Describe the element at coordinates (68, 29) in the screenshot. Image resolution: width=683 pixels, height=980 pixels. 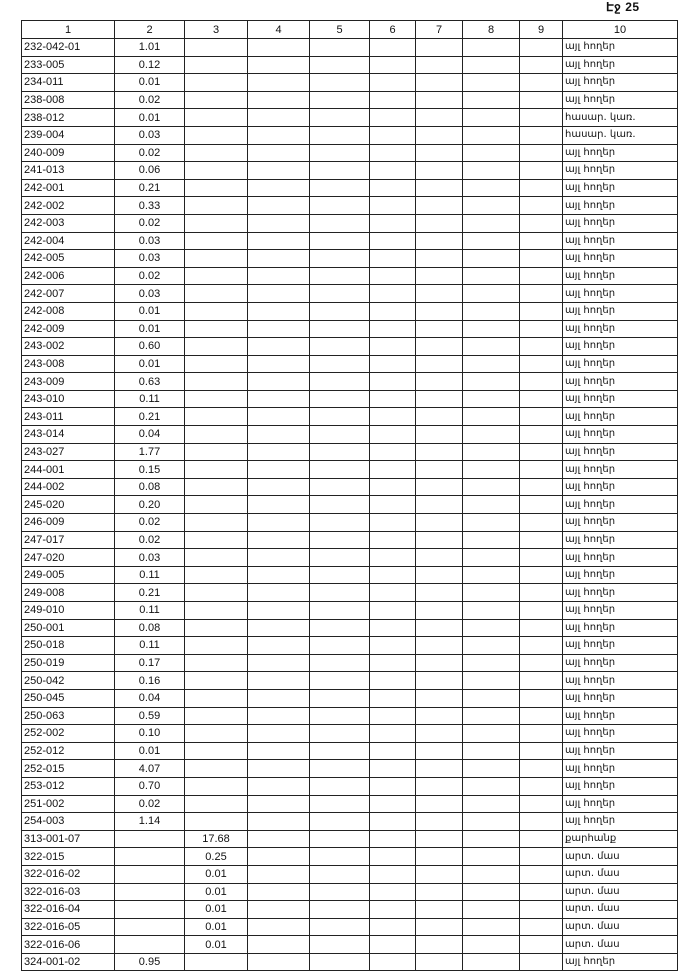
I see `column-header-1: 1` at that location.